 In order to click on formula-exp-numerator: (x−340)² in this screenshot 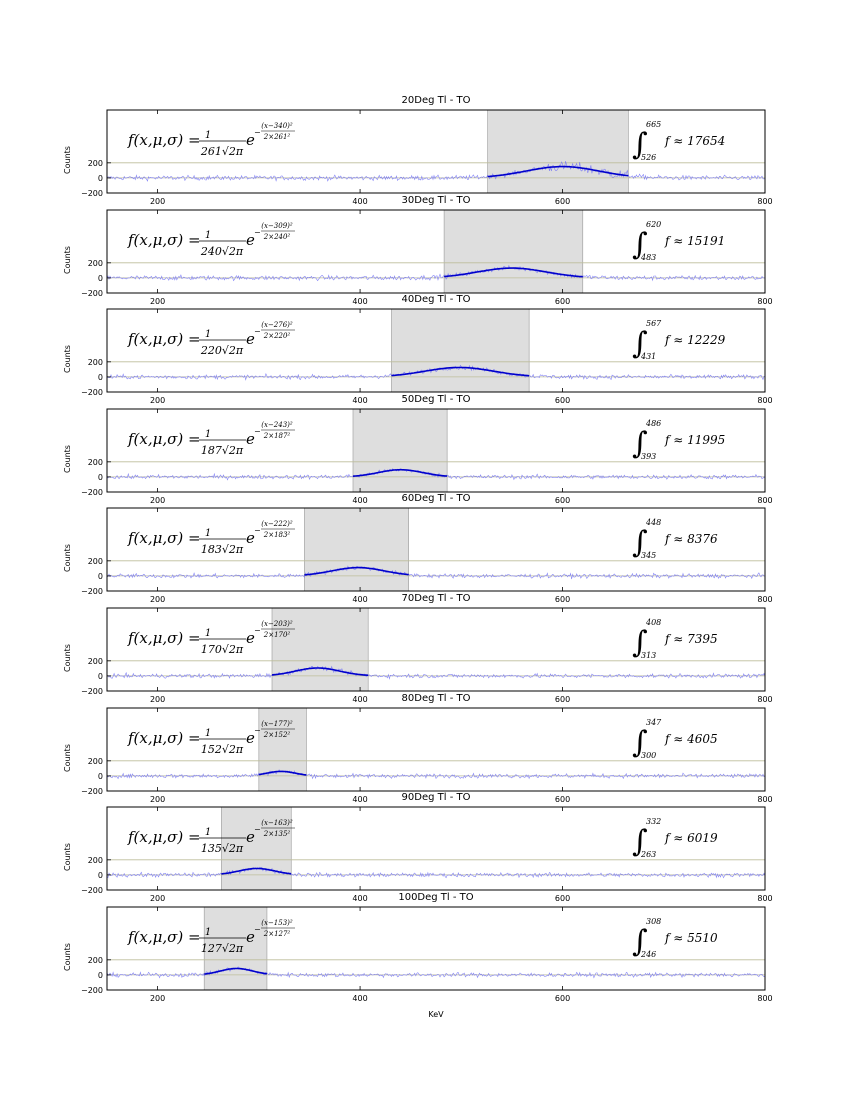, I will do `click(277, 126)`.